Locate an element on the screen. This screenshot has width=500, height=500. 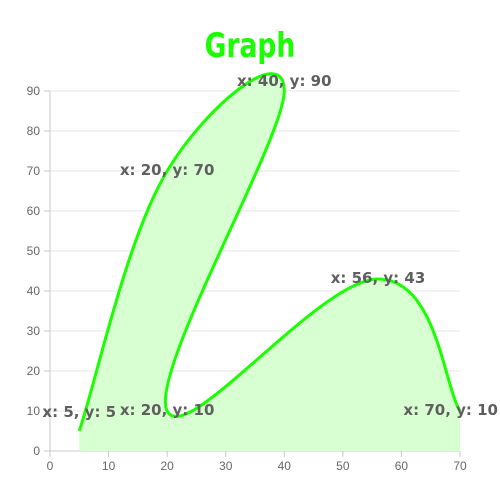
data-label: x: 20, y: 10 is located at coordinates (167, 410).